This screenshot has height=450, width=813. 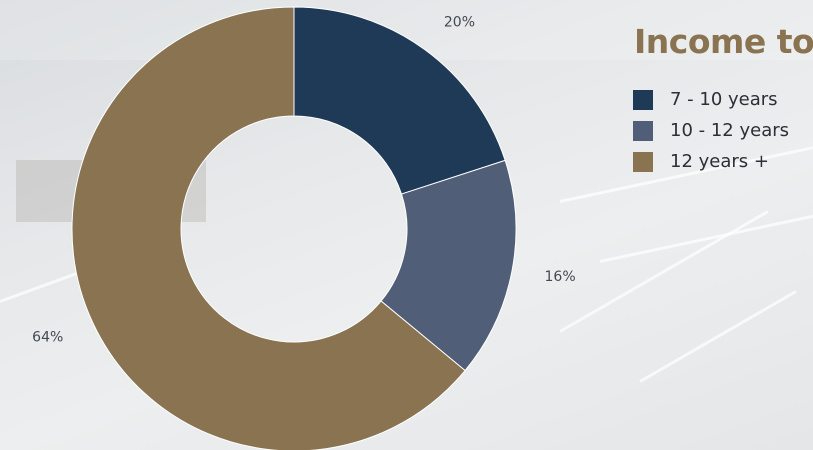 I want to click on legend-item-12-years-plus: 12 years +, so click(x=711, y=161).